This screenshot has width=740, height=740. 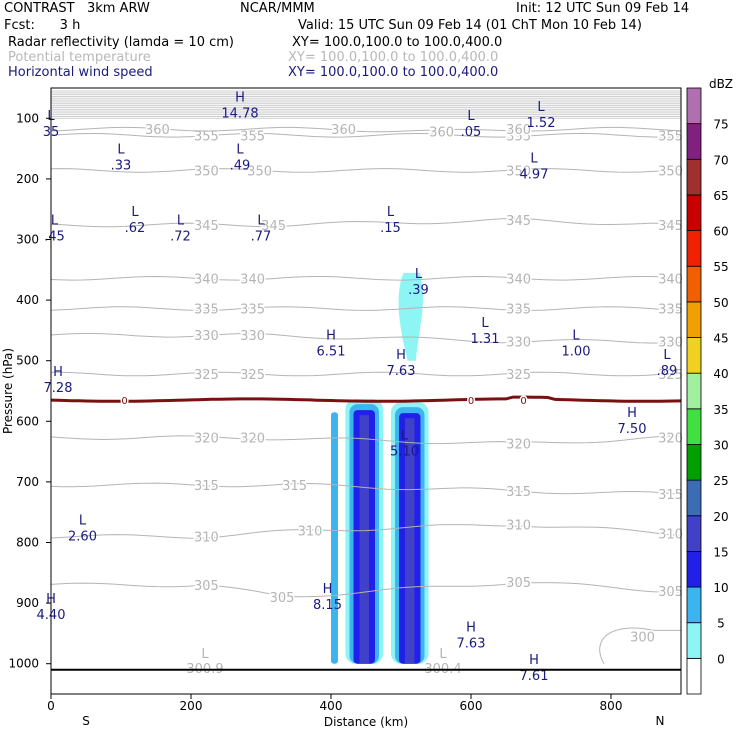 I want to click on wind-extremum-value: 6.51, so click(x=331, y=352).